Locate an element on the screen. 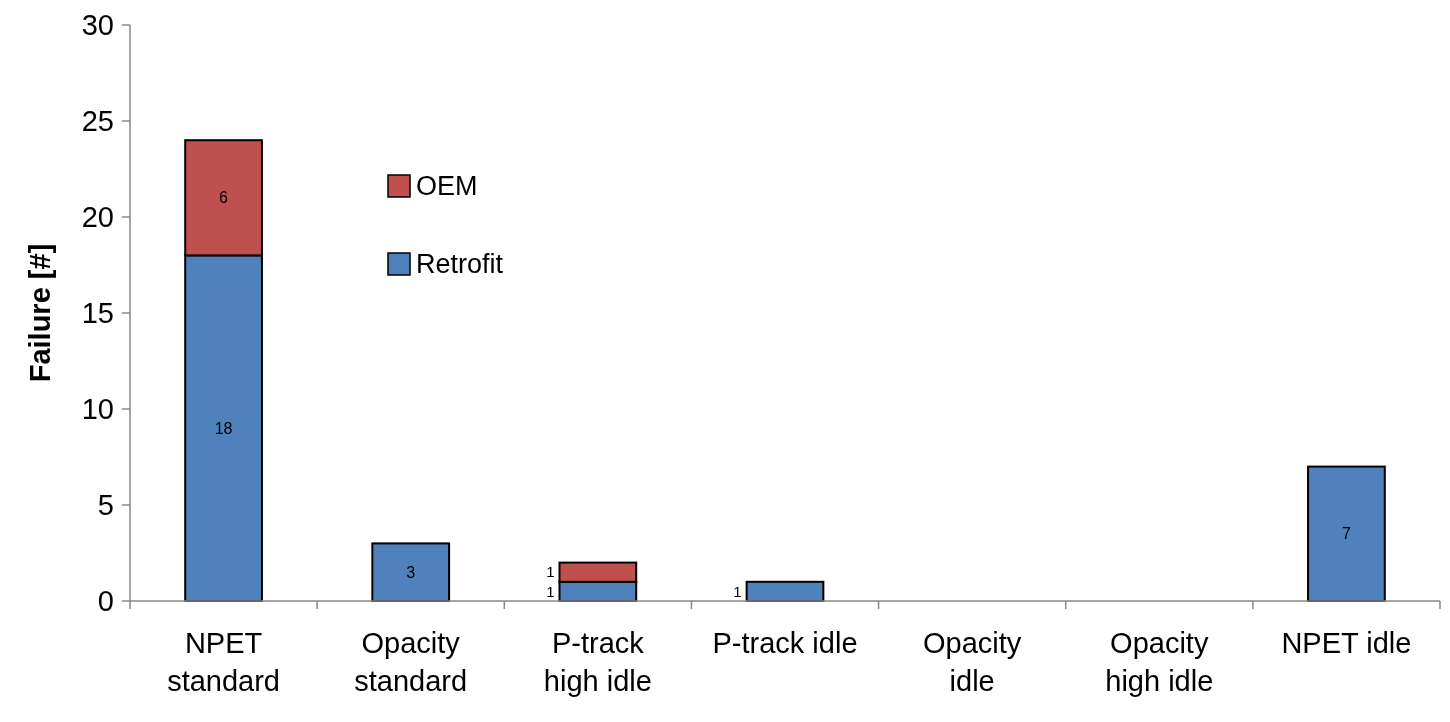 The width and height of the screenshot is (1450, 722). legend-label: Retrofit is located at coordinates (460, 264).